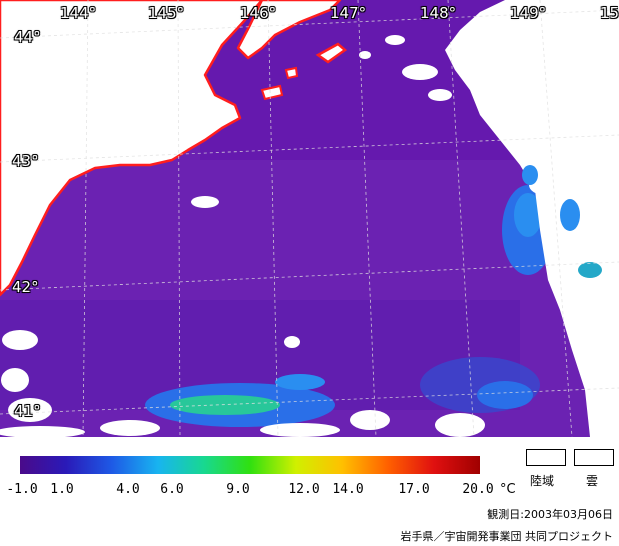 The image size is (619, 546). What do you see at coordinates (508, 489) in the screenshot?
I see `temperature-unit: °C` at bounding box center [508, 489].